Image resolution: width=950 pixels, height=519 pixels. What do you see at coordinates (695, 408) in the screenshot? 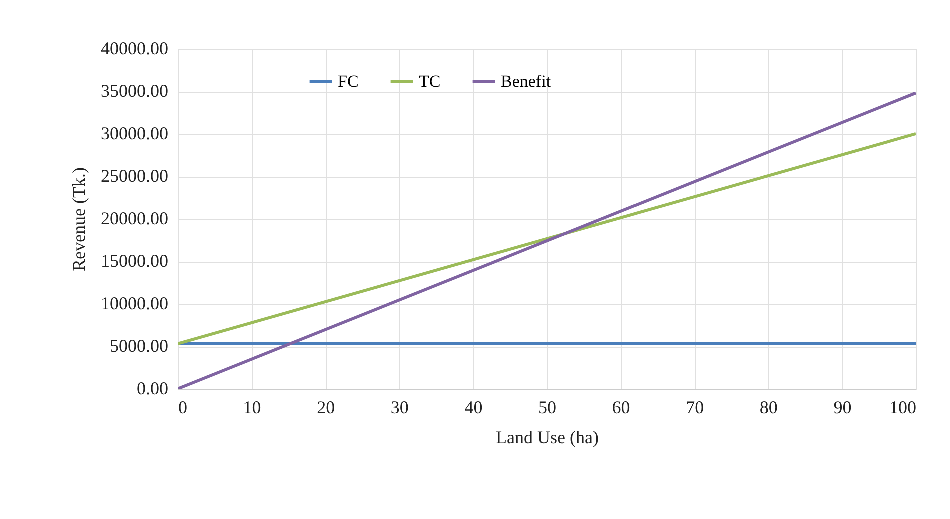
I see `x-tick-label: 70` at bounding box center [695, 408].